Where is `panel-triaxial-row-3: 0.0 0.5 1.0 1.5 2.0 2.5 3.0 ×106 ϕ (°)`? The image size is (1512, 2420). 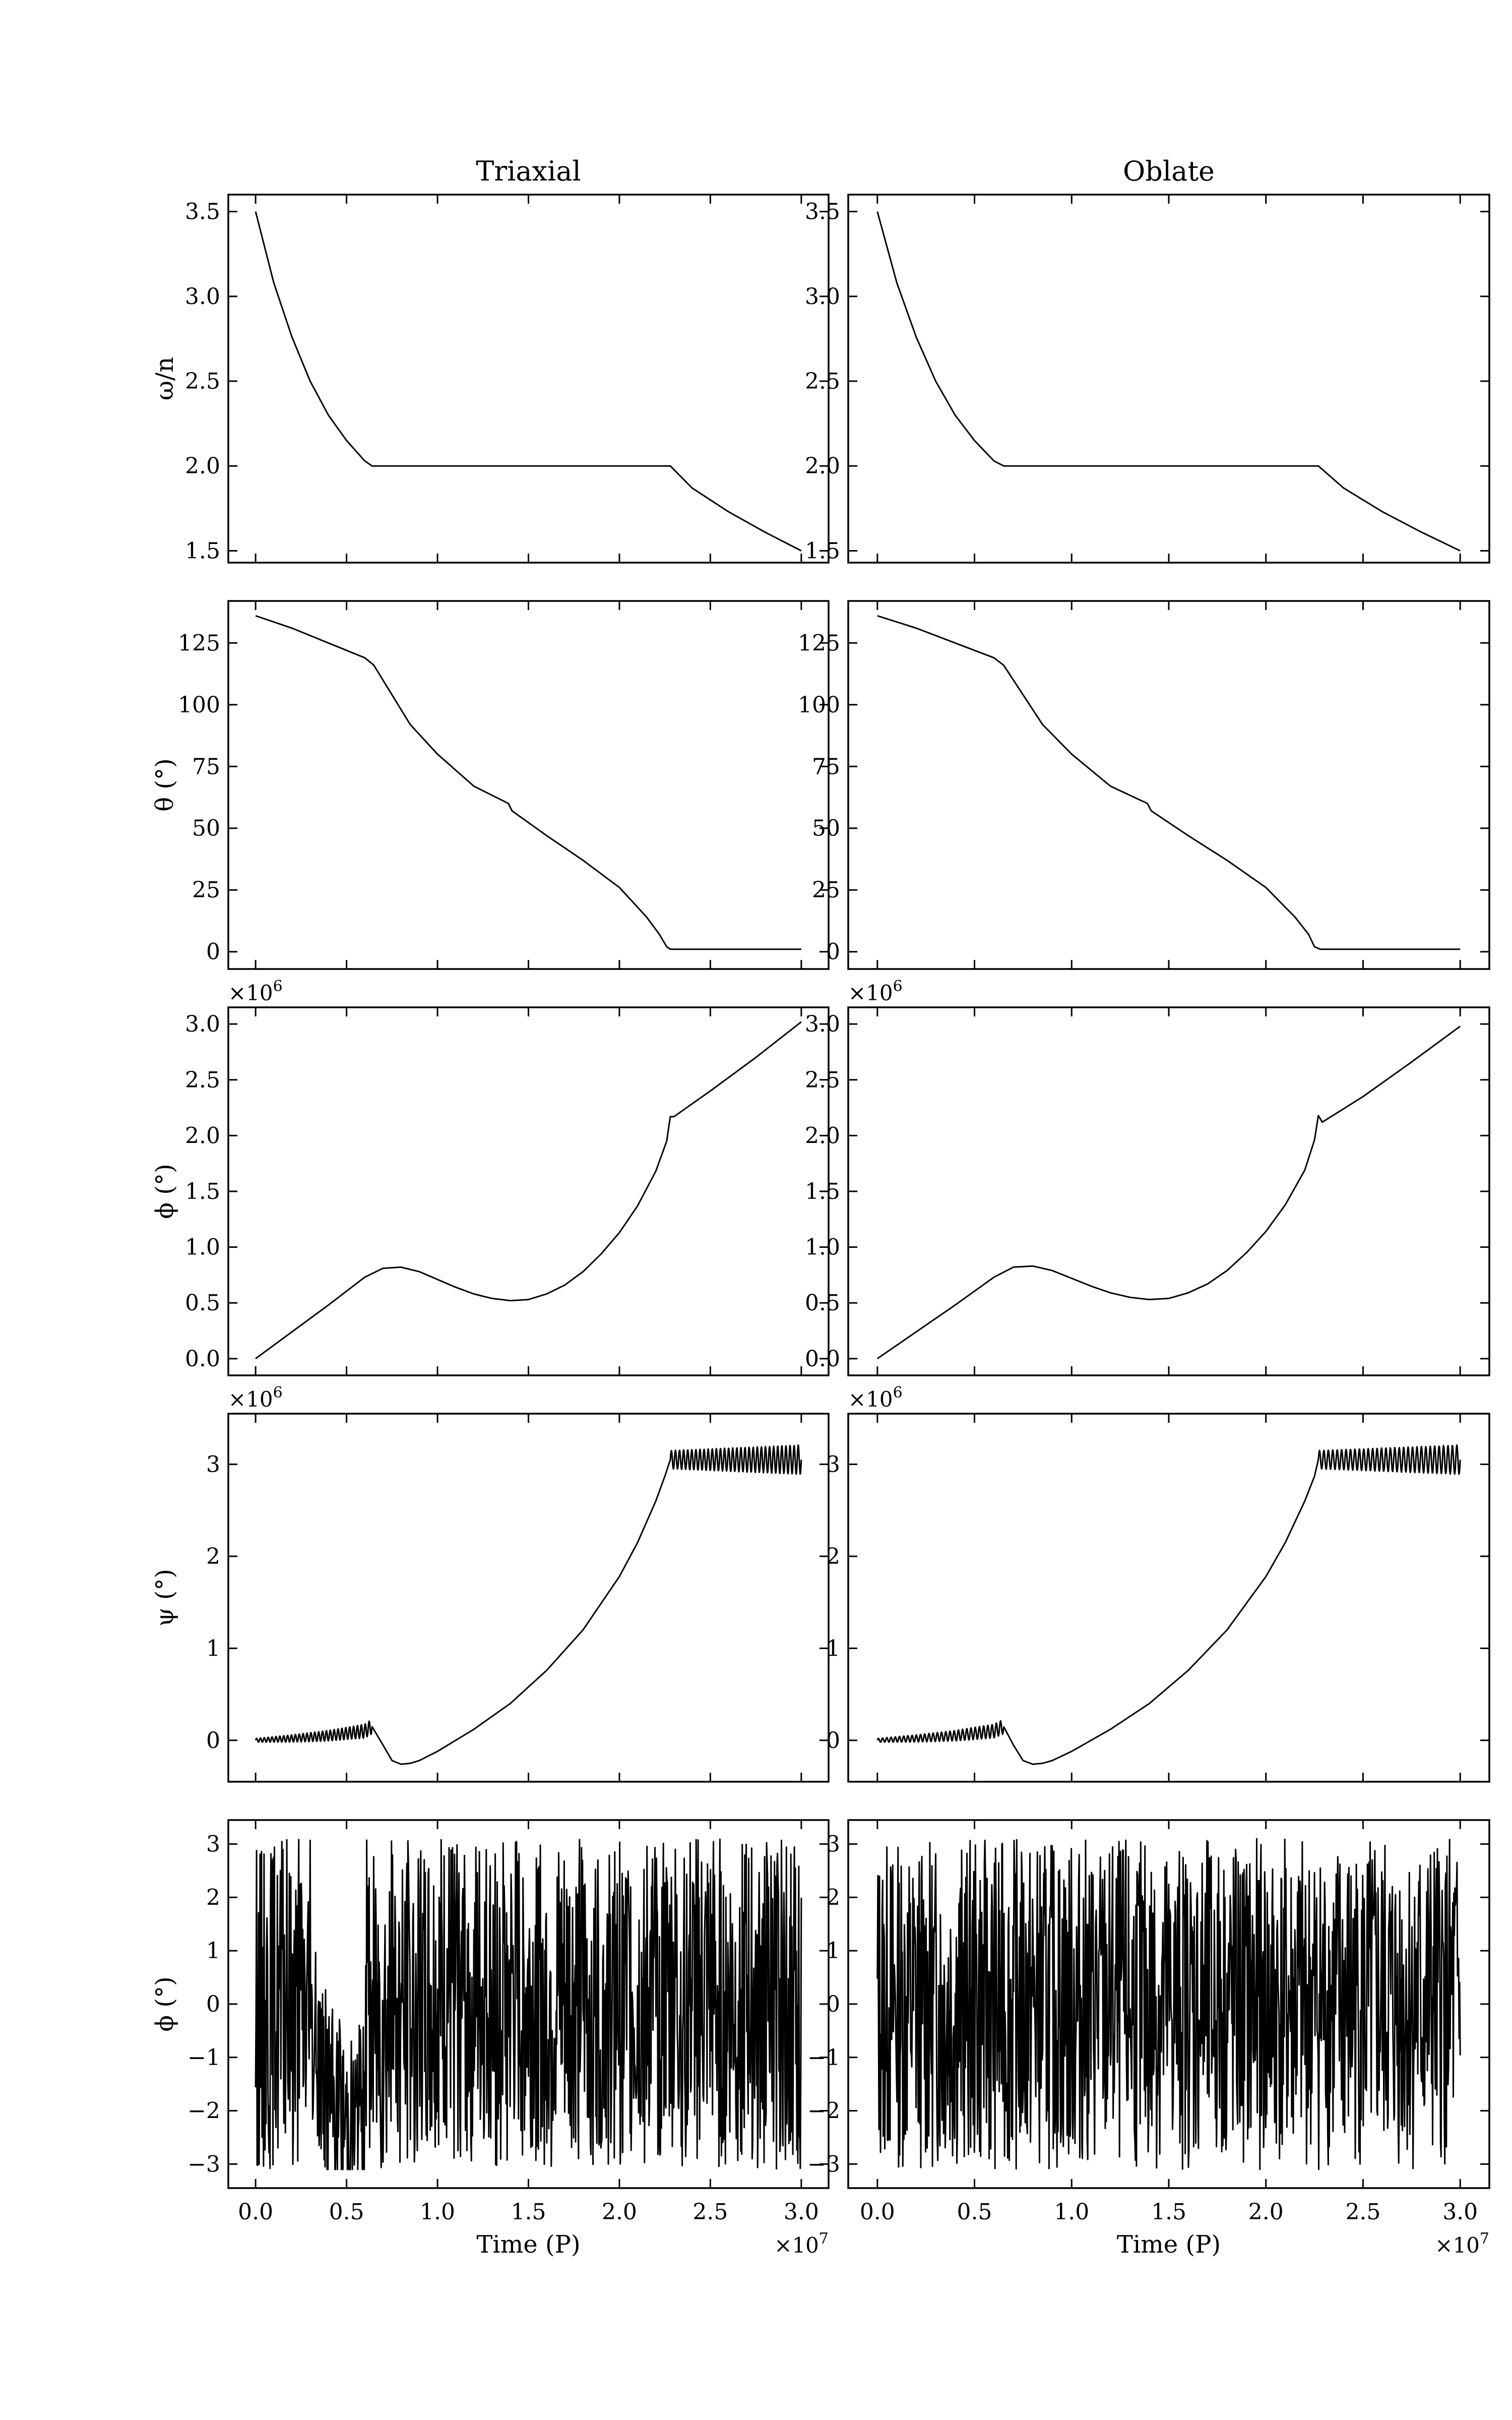 panel-triaxial-row-3: 0.0 0.5 1.0 1.5 2.0 2.5 3.0 ×106 ϕ (°) is located at coordinates (491, 1177).